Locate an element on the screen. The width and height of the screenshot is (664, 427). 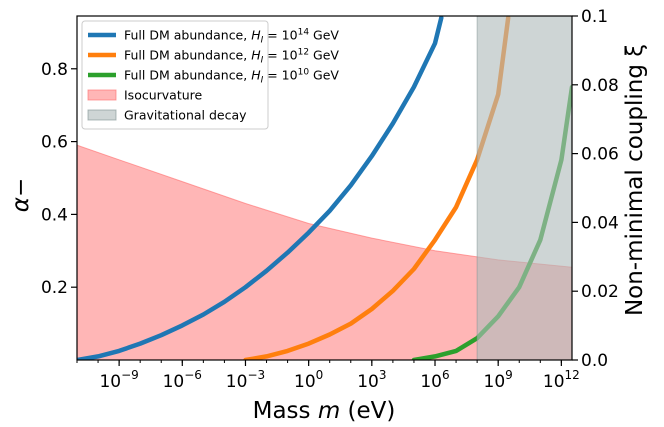
y-axis-left-label: α− is located at coordinates (21, 195).